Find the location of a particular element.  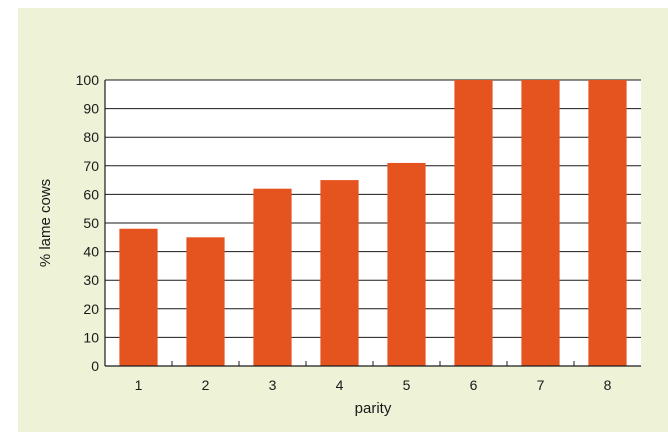

y-axis-title: % lame cows is located at coordinates (45, 223).